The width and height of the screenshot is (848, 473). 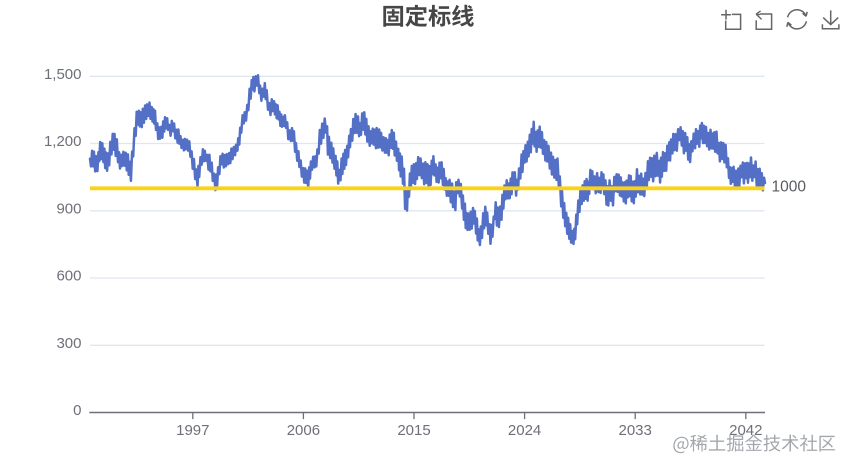 What do you see at coordinates (68, 276) in the screenshot?
I see `svg-text: 600` at bounding box center [68, 276].